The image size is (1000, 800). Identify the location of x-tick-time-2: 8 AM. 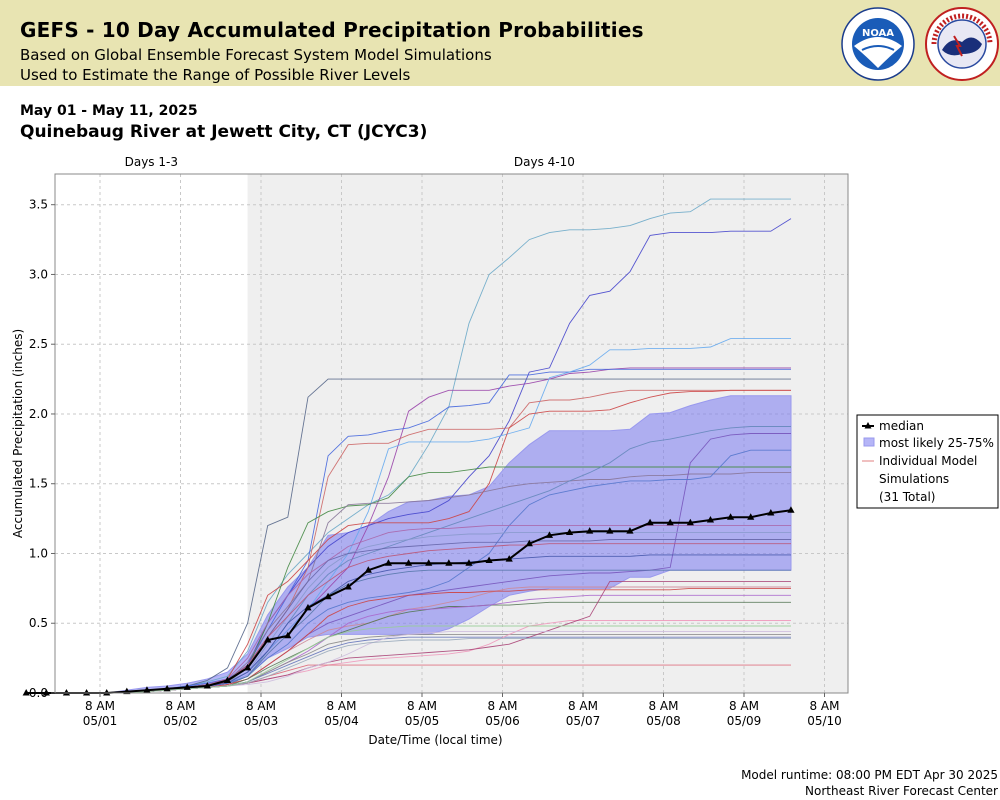
(261, 706).